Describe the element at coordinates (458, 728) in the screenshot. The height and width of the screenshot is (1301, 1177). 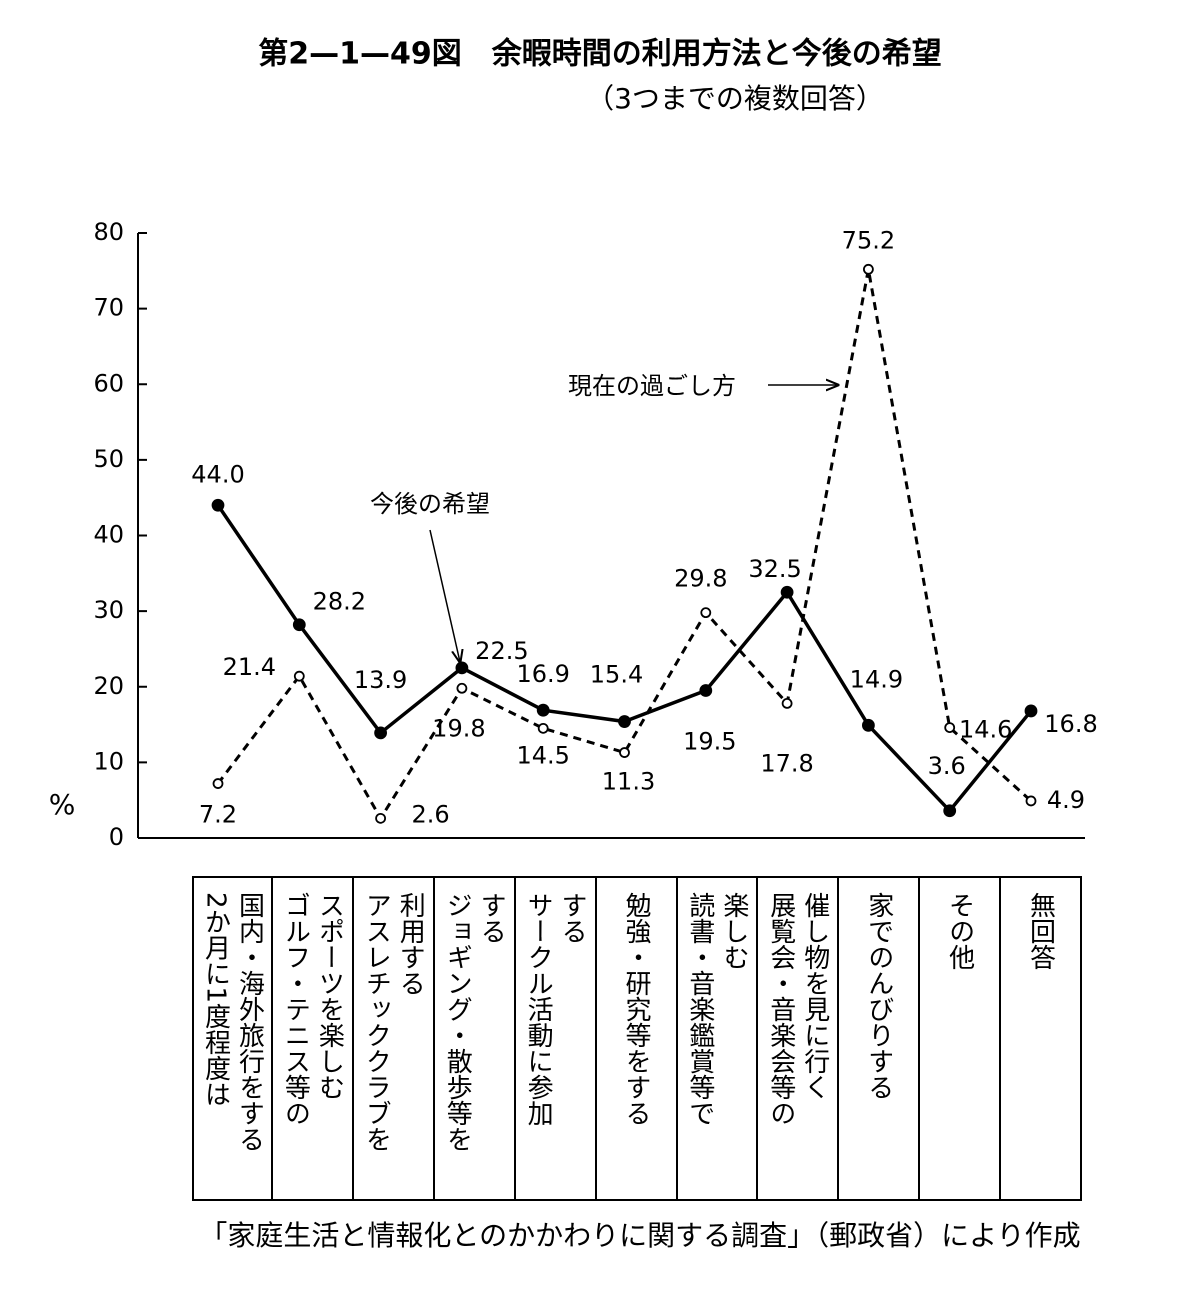
I see `value-label: 19.8` at that location.